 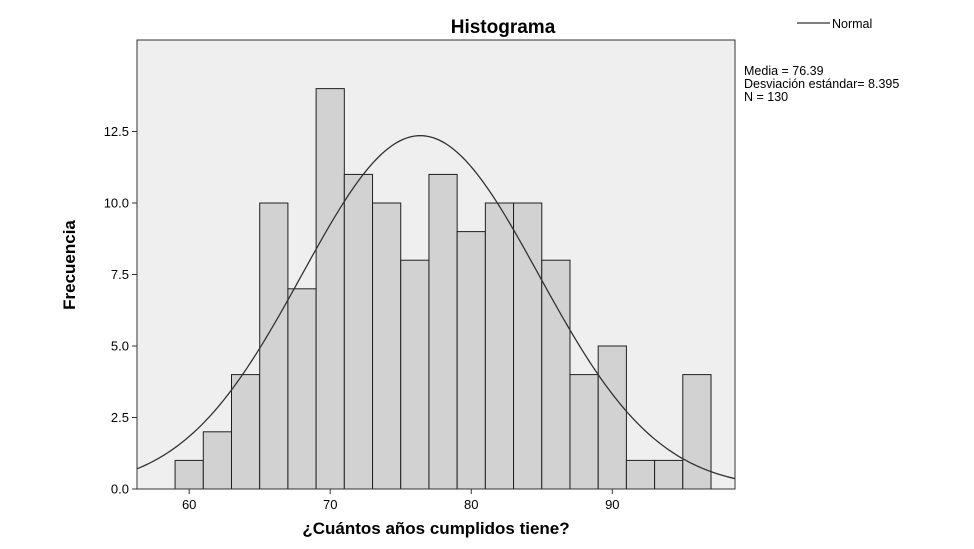 I want to click on x-axis-label: ¿Cuántos años cumplidos tiene?, so click(x=435, y=528).